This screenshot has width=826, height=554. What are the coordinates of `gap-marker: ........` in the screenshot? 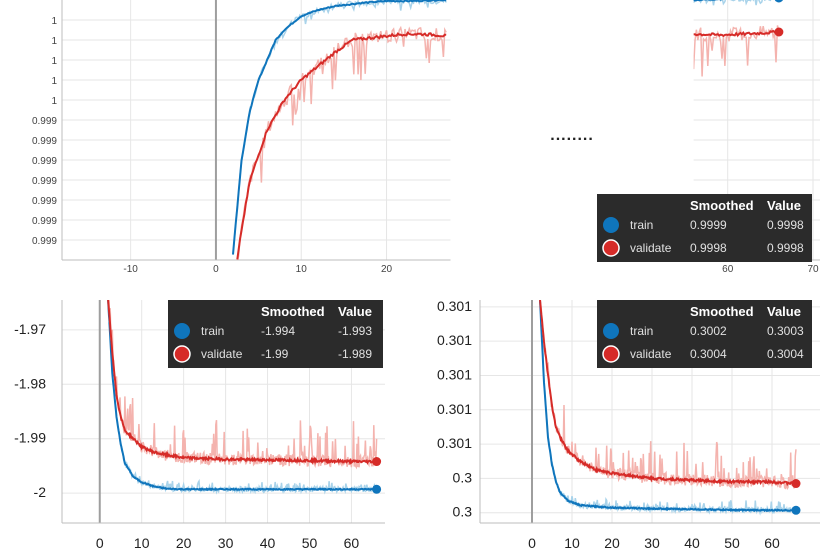 It's located at (572, 135).